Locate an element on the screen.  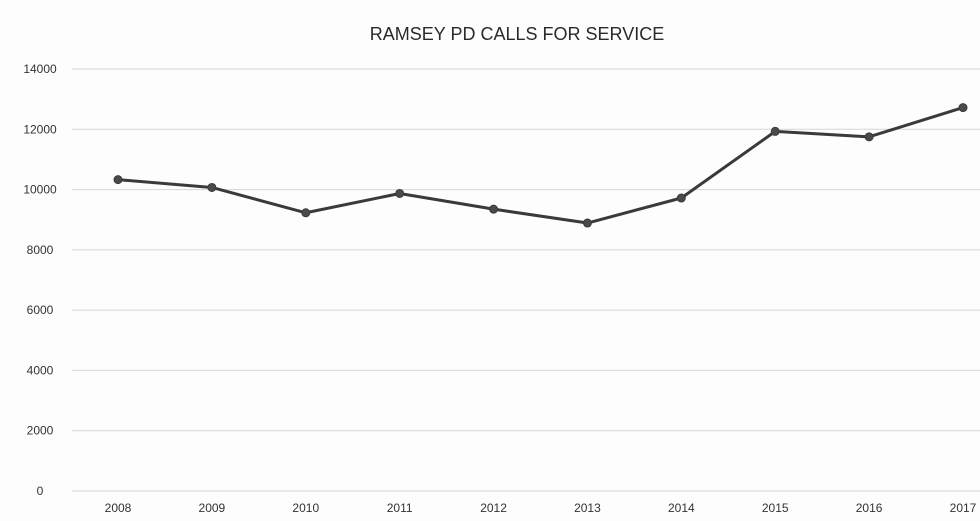
y-tick-label: 14000 is located at coordinates (40, 69).